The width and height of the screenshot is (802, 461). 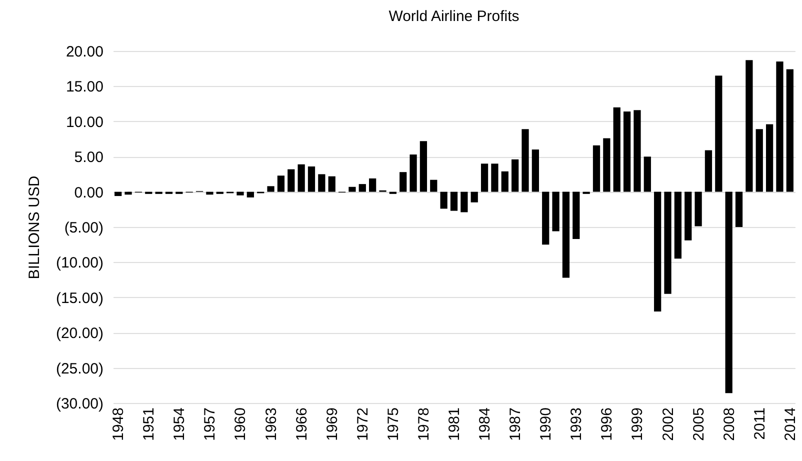 I want to click on x-tick-label: 1954, so click(x=179, y=424).